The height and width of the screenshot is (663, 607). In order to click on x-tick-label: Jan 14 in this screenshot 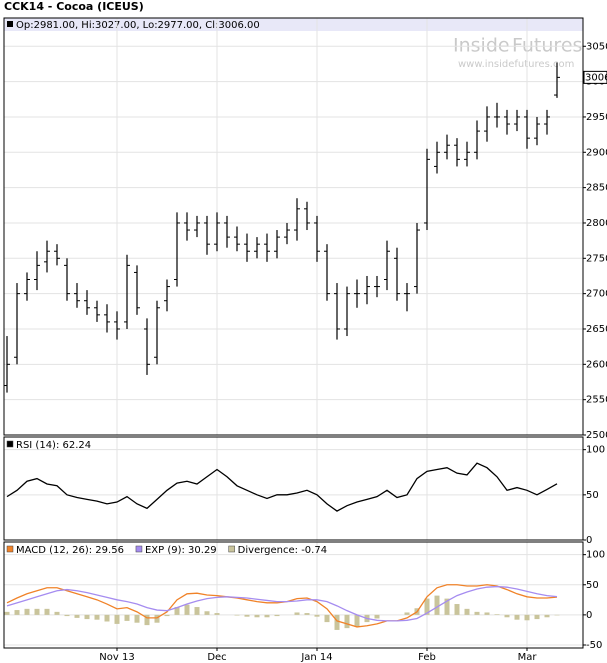, I will do `click(316, 657)`.